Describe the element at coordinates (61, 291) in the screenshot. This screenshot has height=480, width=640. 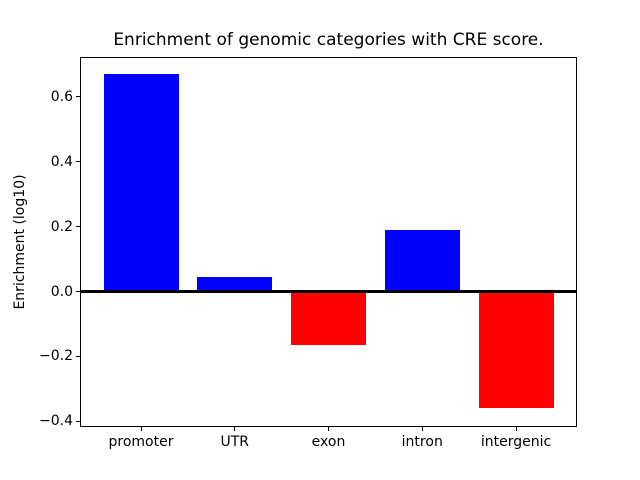
I see `y-tick-label: 0.0` at that location.